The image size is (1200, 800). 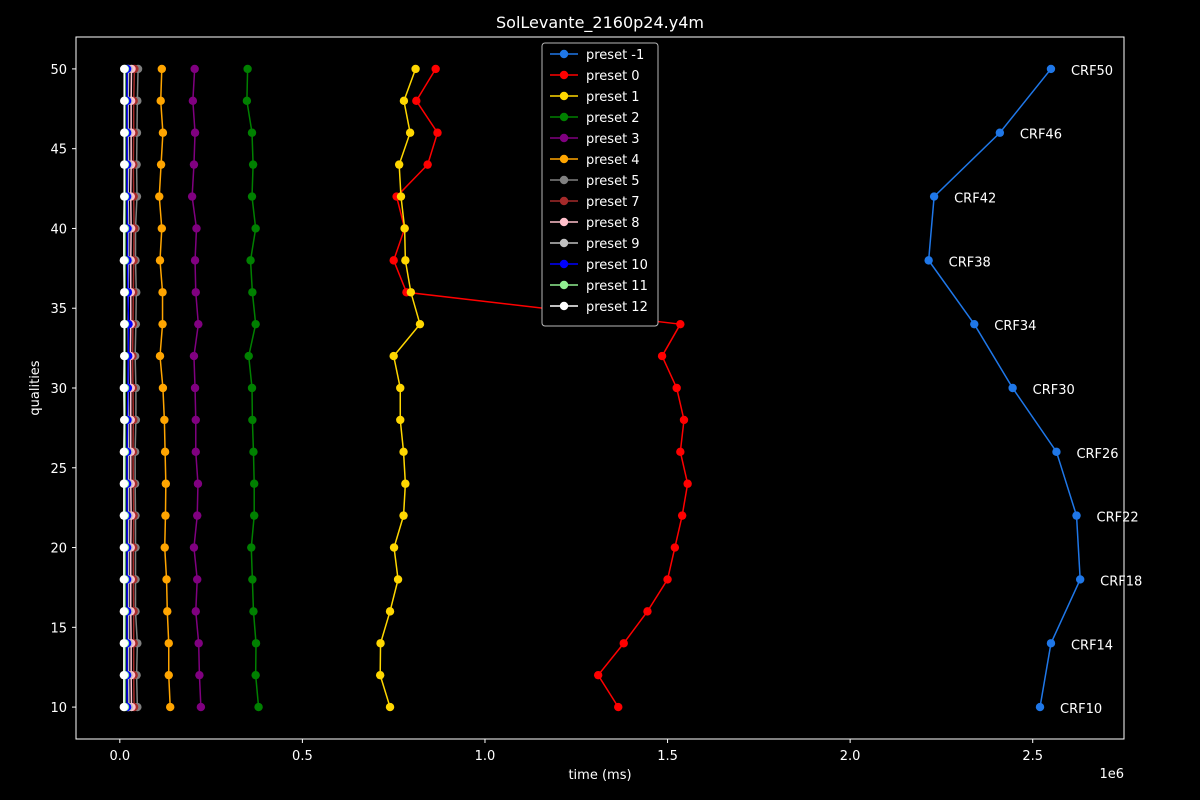 I want to click on legend-item: preset 10, so click(x=599, y=265).